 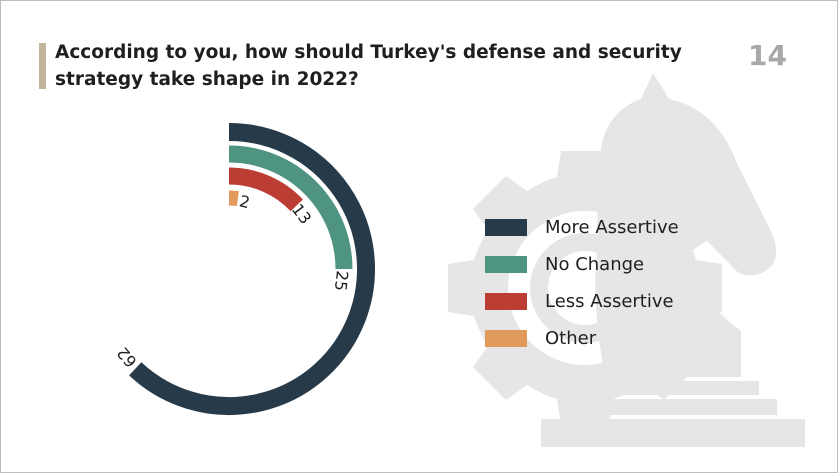 I want to click on page-number: 14, so click(x=767, y=55).